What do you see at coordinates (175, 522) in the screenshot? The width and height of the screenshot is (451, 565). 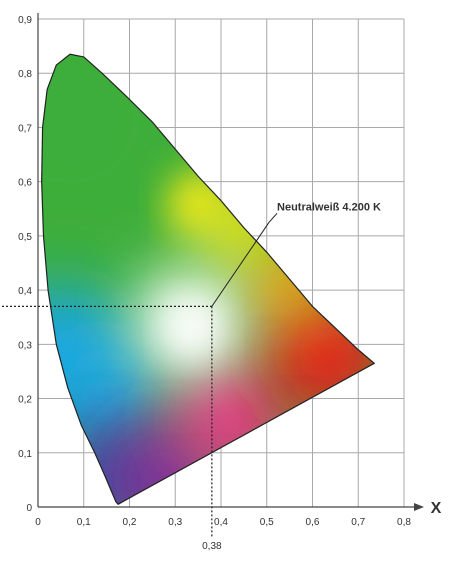 I see `x-tick-label: 0,3` at bounding box center [175, 522].